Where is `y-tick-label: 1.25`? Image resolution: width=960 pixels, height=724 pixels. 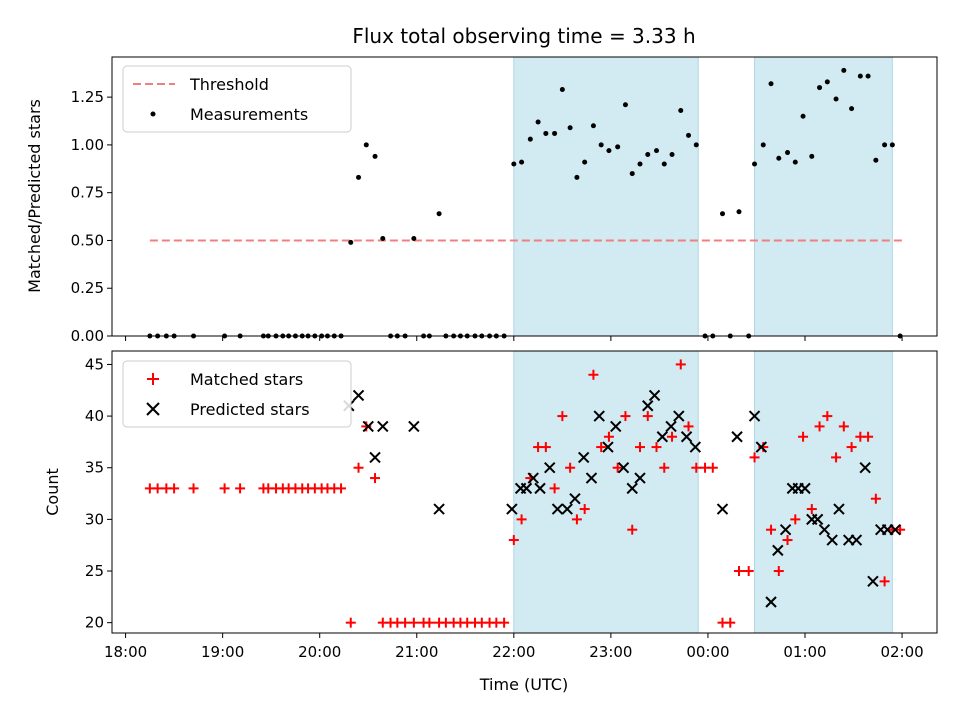
y-tick-label: 1.25 is located at coordinates (87, 97).